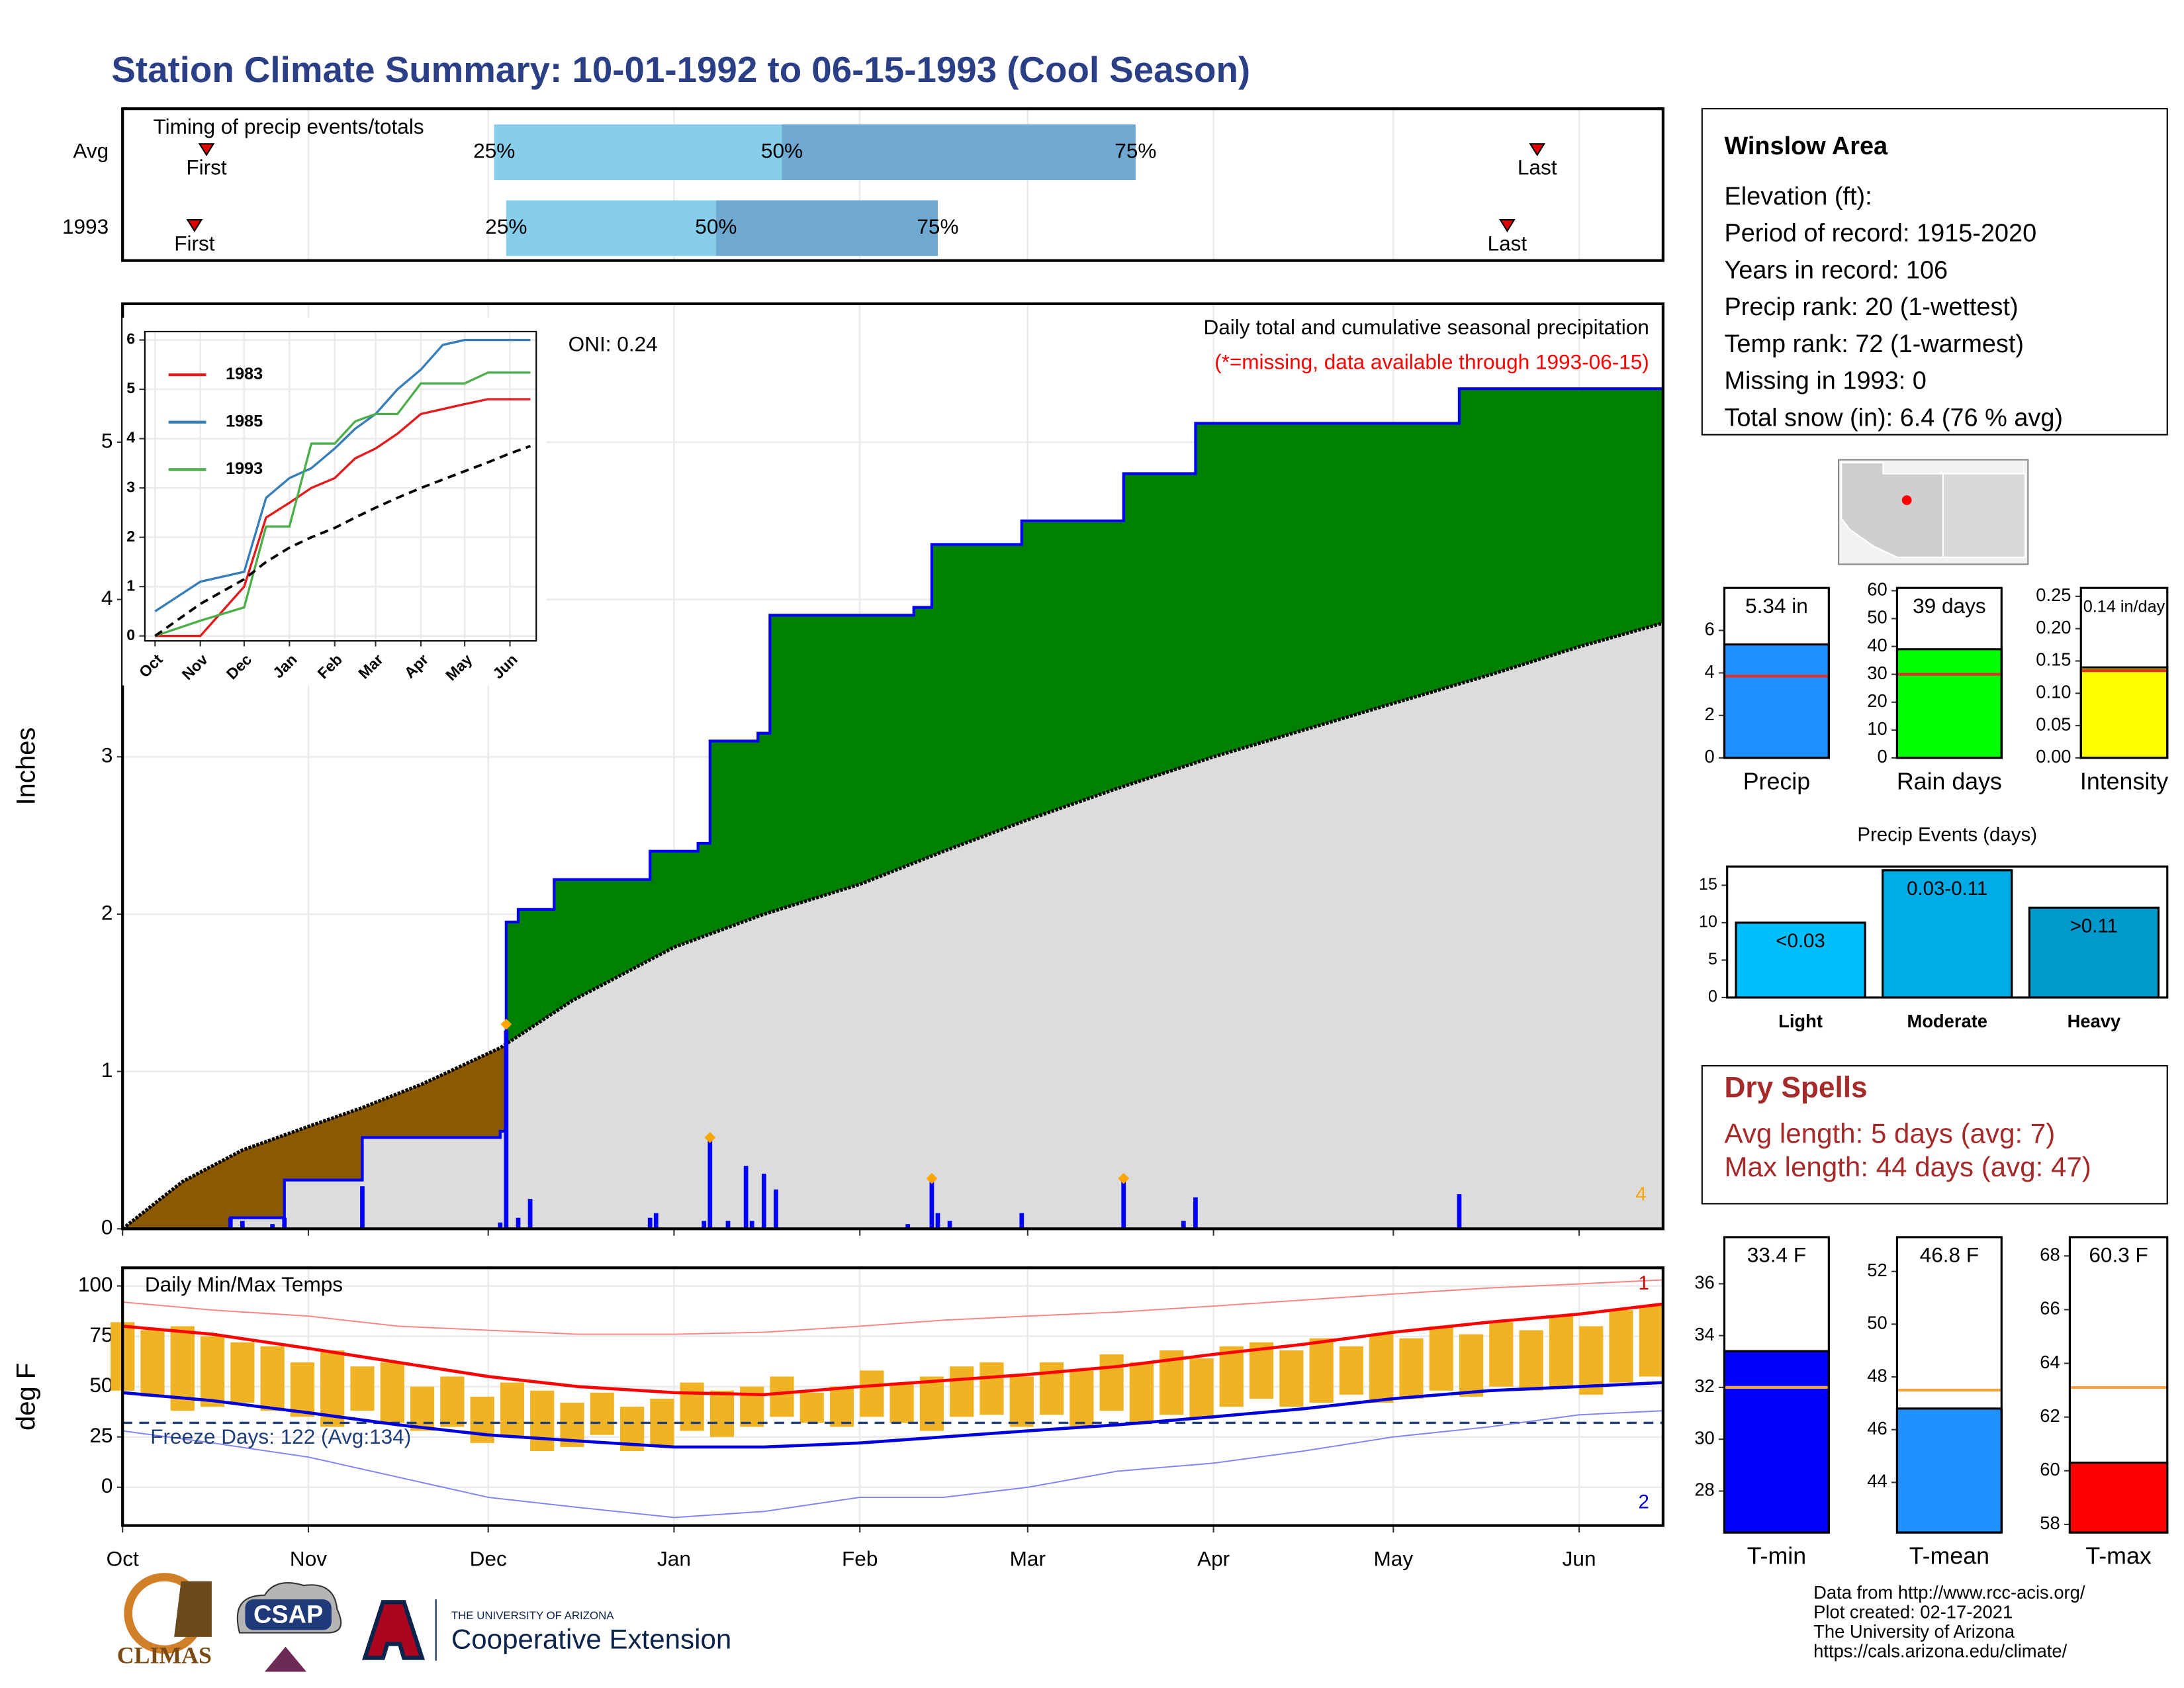 The height and width of the screenshot is (1688, 2184). I want to click on credit-line: The University of Arizona, so click(1914, 1631).